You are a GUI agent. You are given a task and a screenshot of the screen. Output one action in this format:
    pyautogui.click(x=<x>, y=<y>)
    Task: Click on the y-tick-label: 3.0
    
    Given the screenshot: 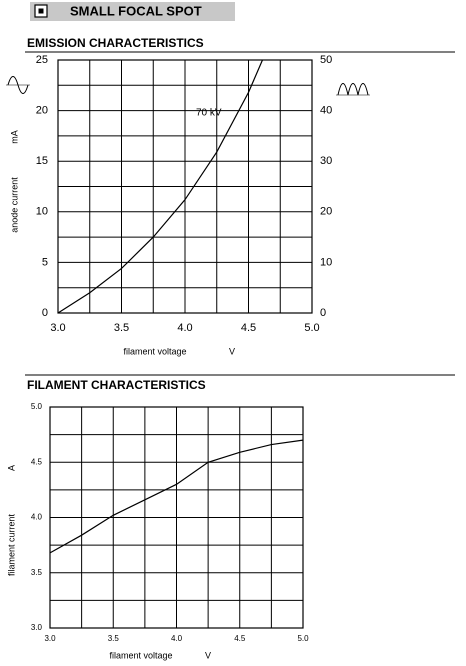 What is the action you would take?
    pyautogui.click(x=37, y=627)
    